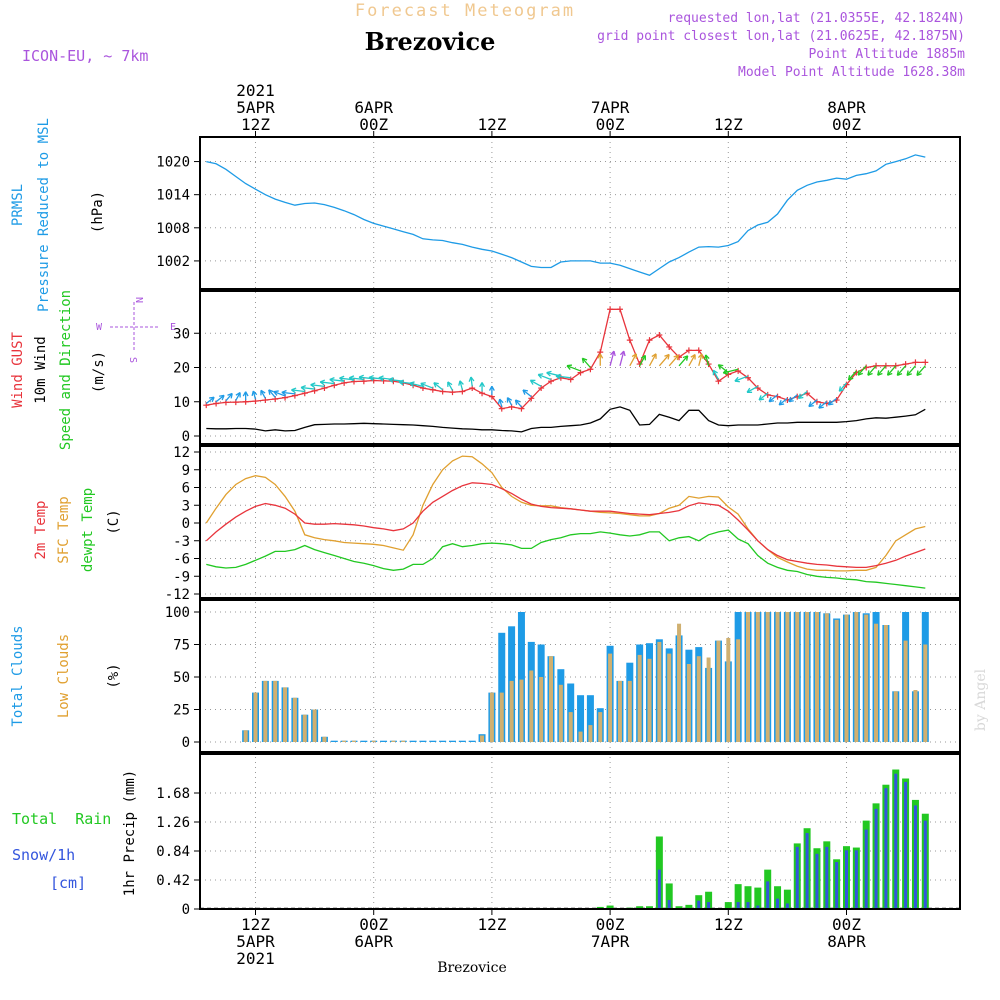 Image resolution: width=1000 pixels, height=1000 pixels. Describe the element at coordinates (255, 107) in the screenshot. I see `top-time-label: 5APR` at that location.